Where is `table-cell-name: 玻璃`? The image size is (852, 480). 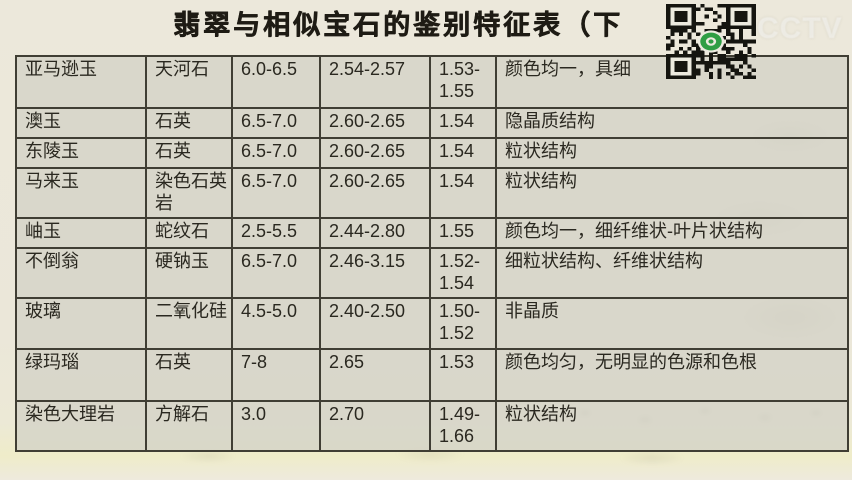 table-cell-name: 玻璃 is located at coordinates (81, 323).